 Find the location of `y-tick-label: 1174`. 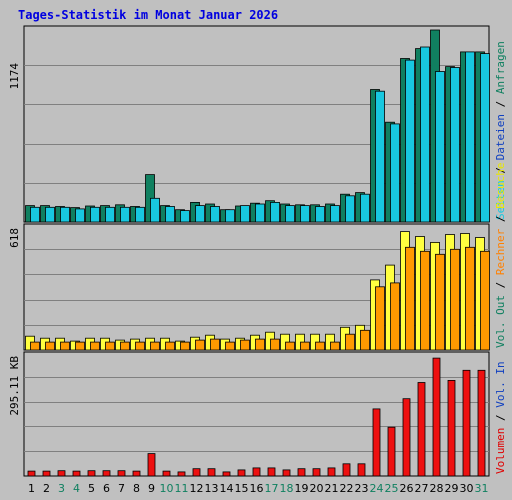

y-tick-label: 1174 is located at coordinates (14, 76).